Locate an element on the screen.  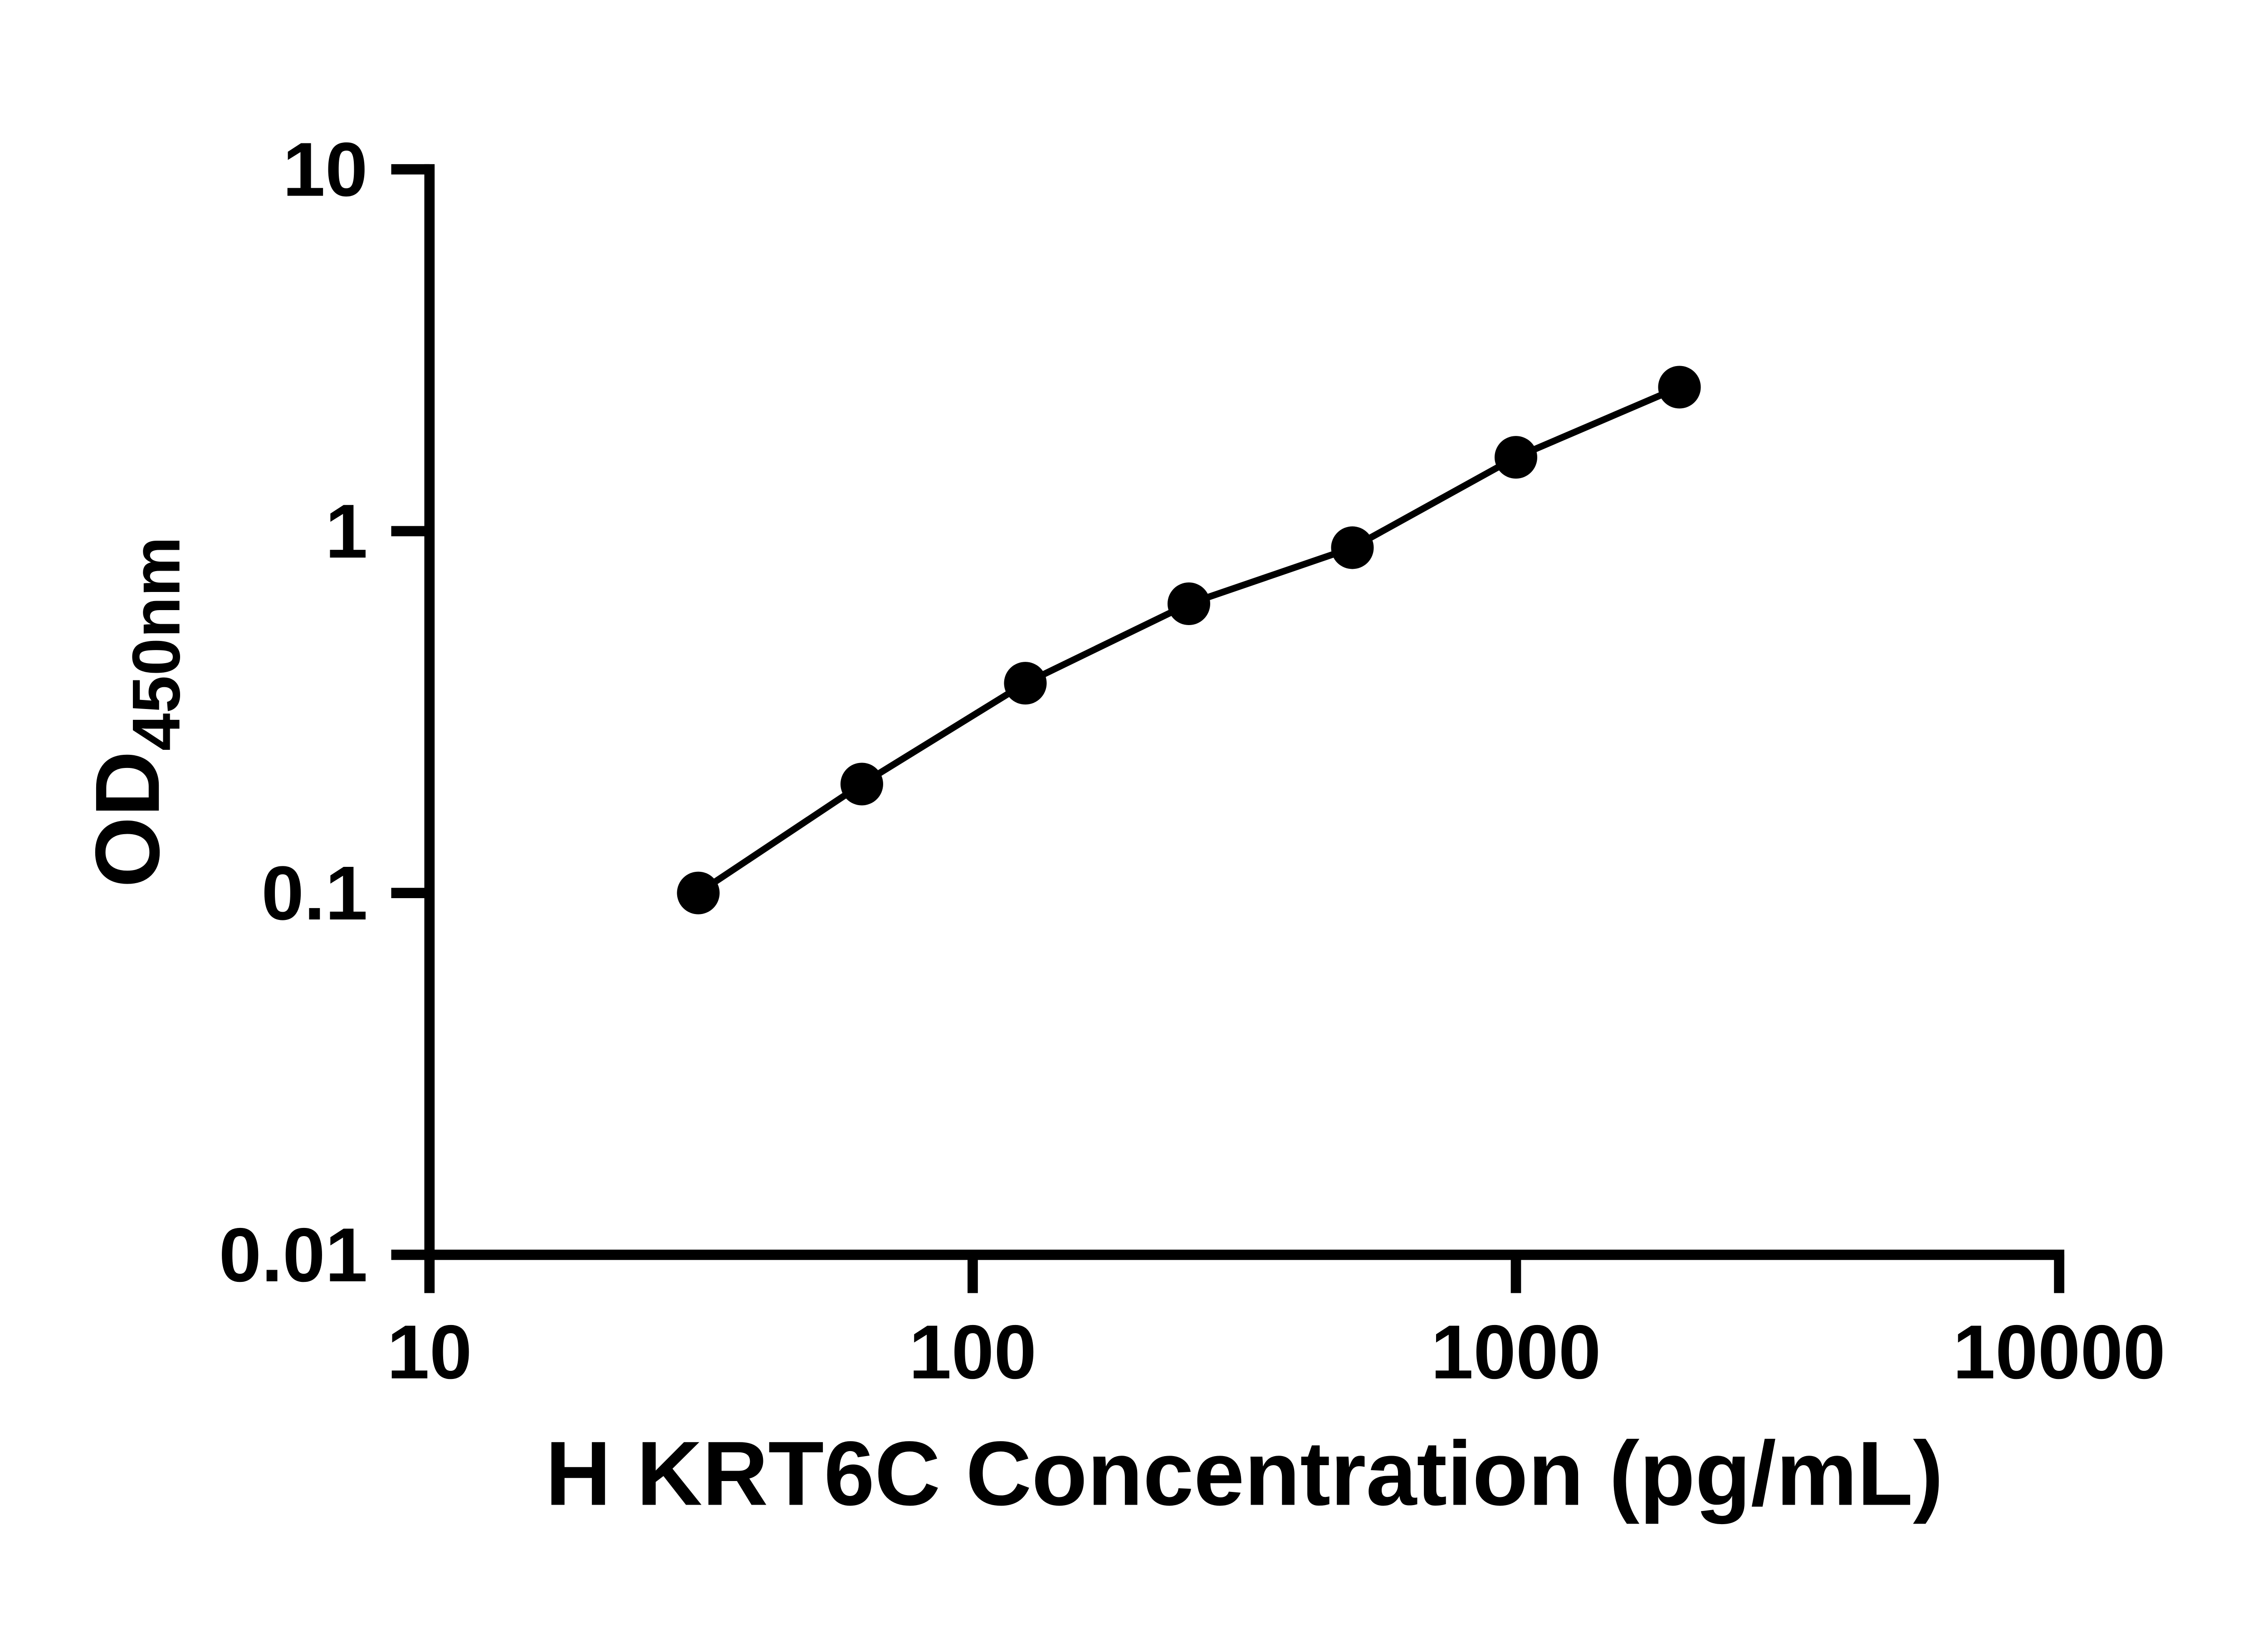
y-tick-label: 0.01 is located at coordinates (293, 1255).